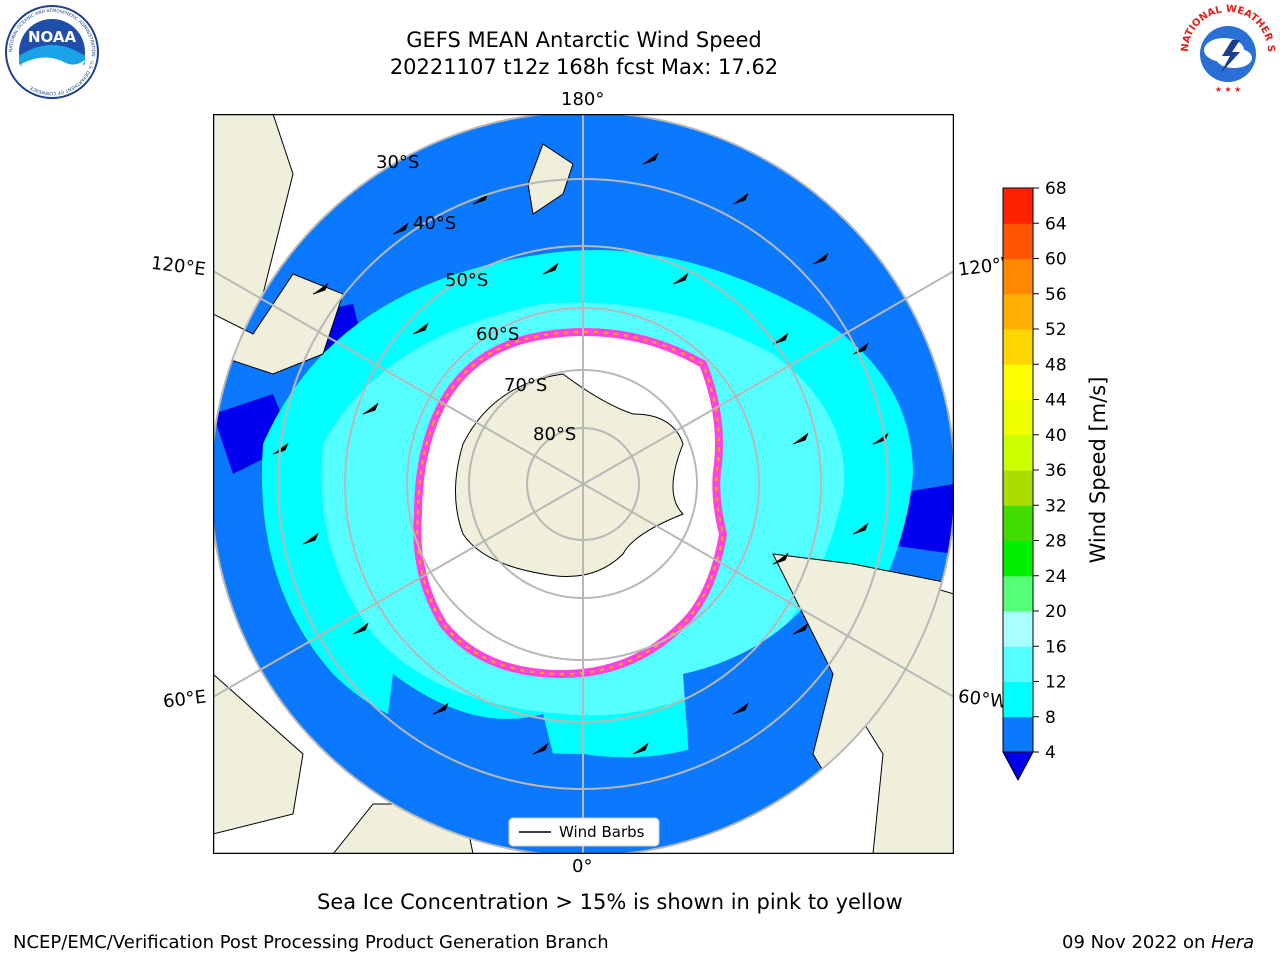  I want to click on colorbar-tick-label: 68, so click(1056, 189).